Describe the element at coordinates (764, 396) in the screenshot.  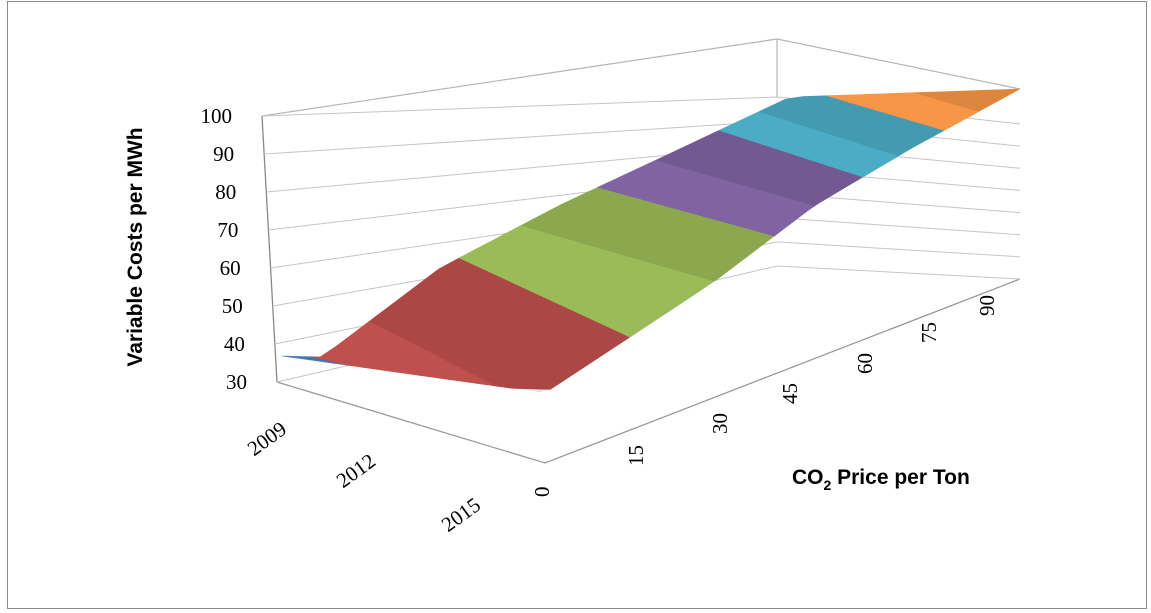
I see `x-axis-ticks: 0 15 30 45 60 75 90` at that location.